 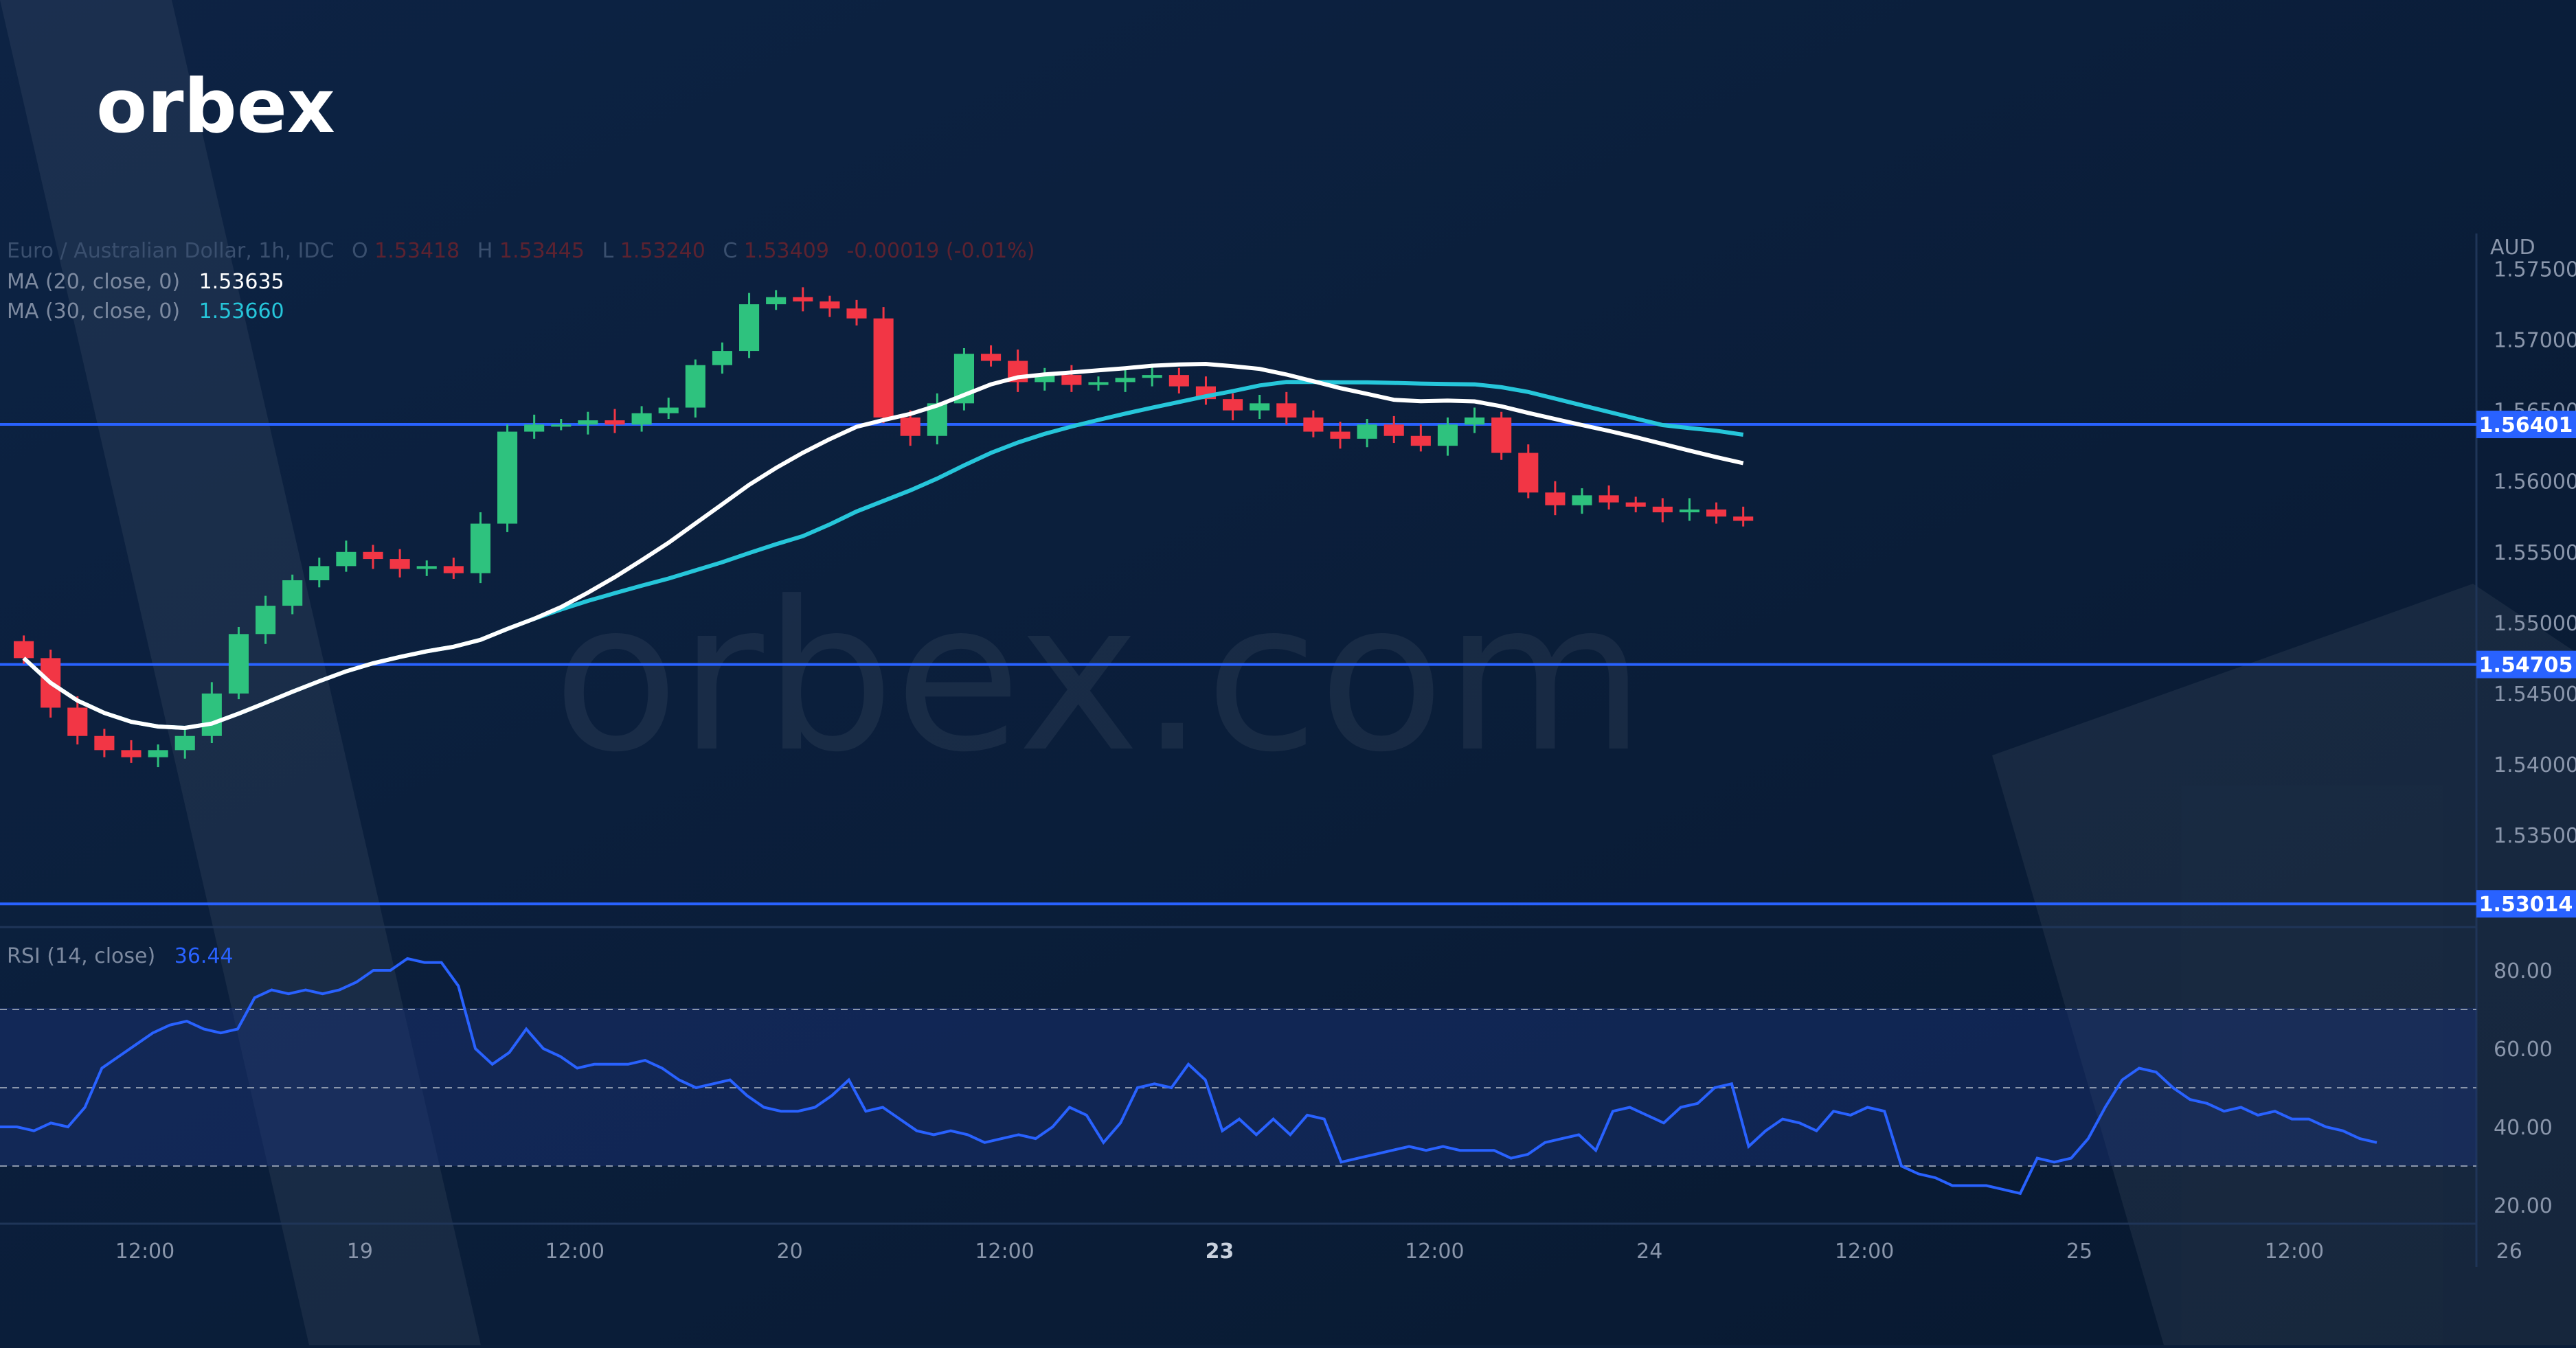 What do you see at coordinates (2535, 341) in the screenshot?
I see `price-tick-label: 1.57000` at bounding box center [2535, 341].